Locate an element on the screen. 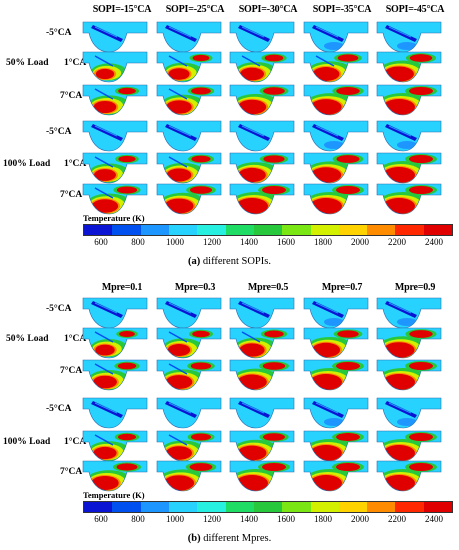 This screenshot has height=550, width=459. legend-tick-label: 1000 is located at coordinates (175, 519).